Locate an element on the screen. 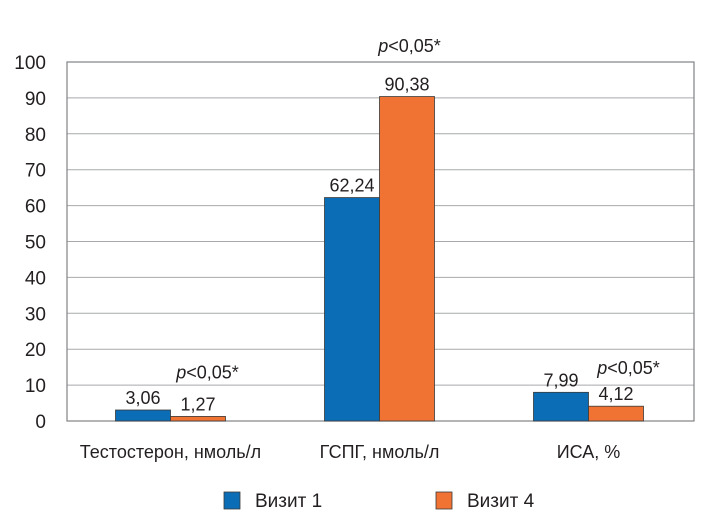 The height and width of the screenshot is (532, 707). legend-swatch-visit1 is located at coordinates (232, 500).